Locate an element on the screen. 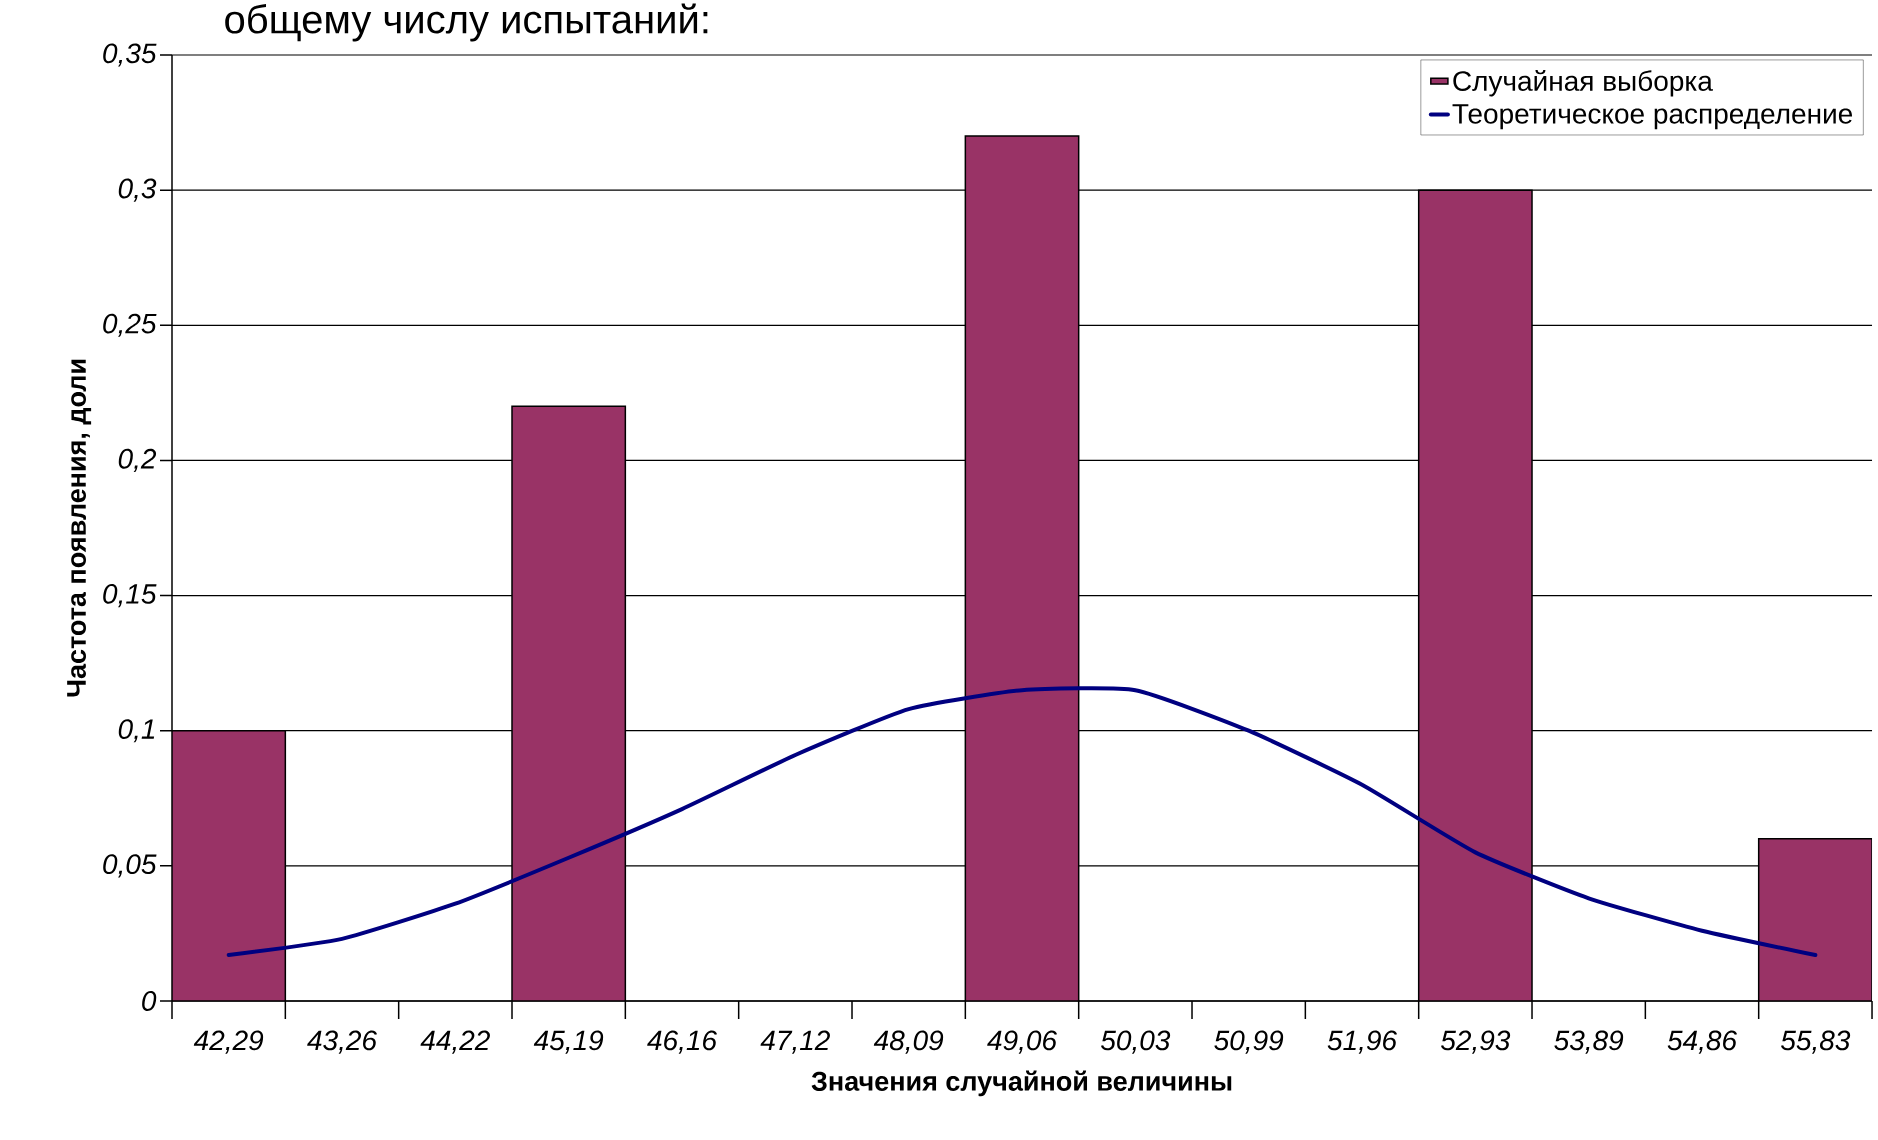  x-tick-label: 51,96 is located at coordinates (1362, 1042).